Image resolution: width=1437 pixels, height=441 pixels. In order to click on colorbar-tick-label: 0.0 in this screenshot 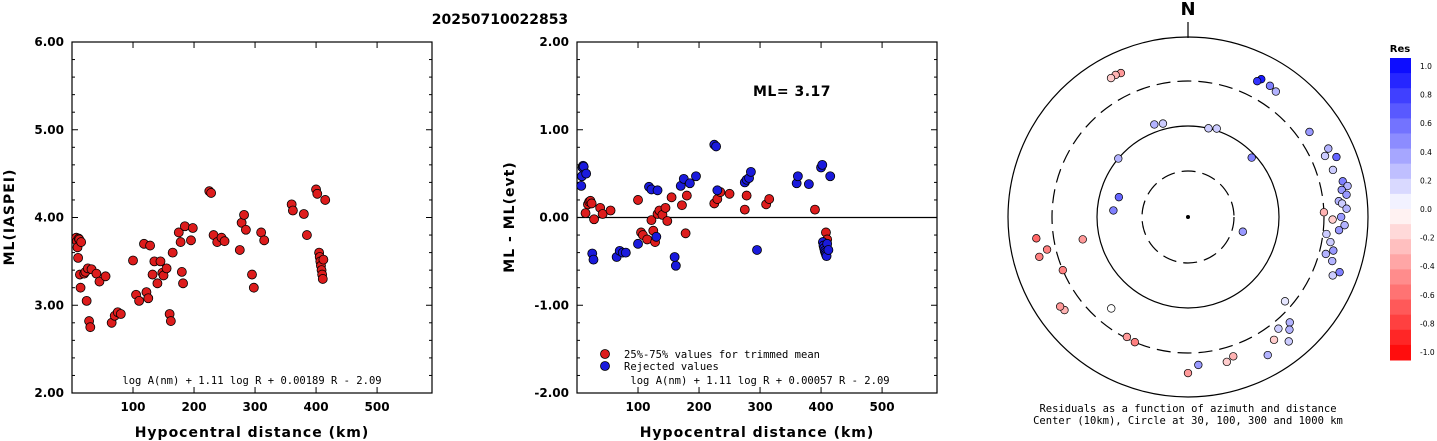, I will do `click(1426, 209)`.